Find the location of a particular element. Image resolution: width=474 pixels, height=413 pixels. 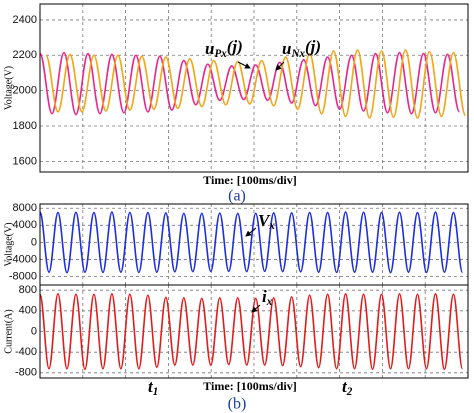

caption: (a) is located at coordinates (237, 196).